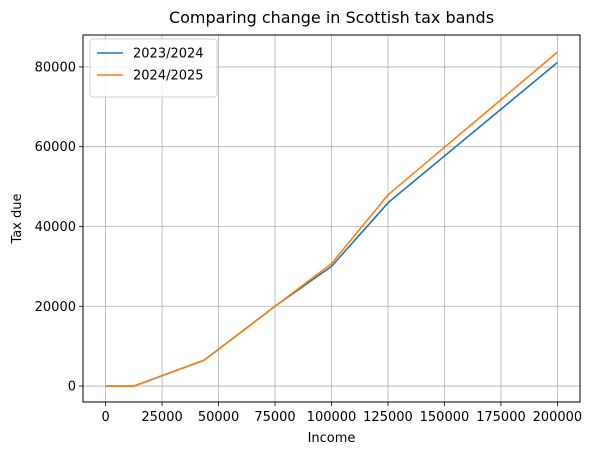 Image resolution: width=592 pixels, height=455 pixels. I want to click on legend-label-1: 2023/2024, so click(168, 54).